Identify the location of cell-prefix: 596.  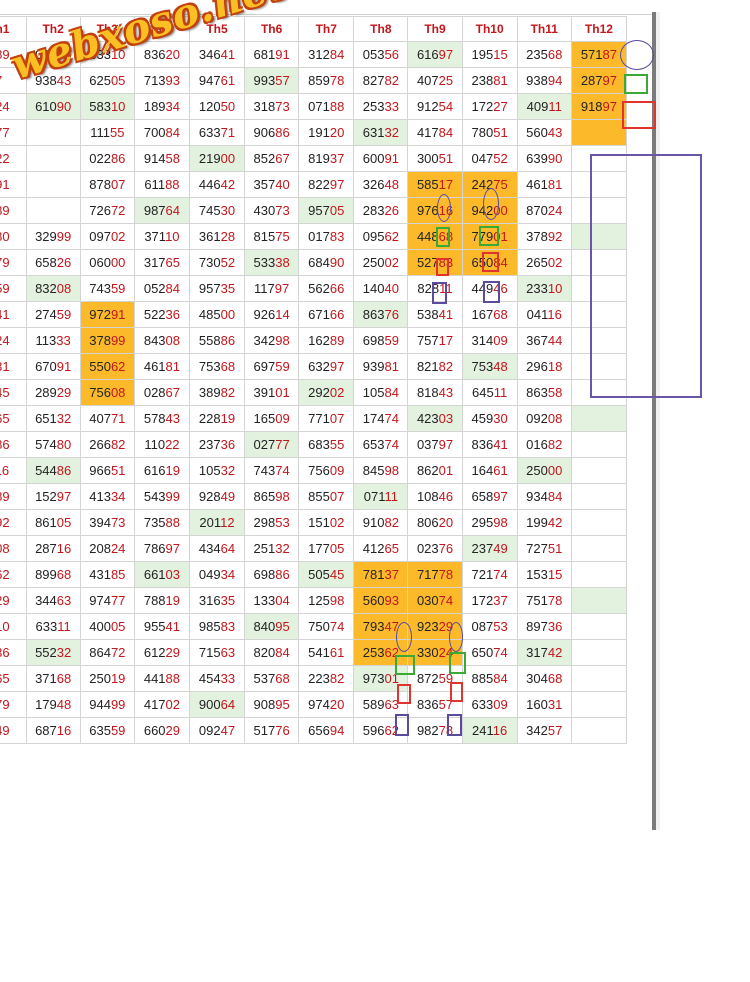
(373, 730).